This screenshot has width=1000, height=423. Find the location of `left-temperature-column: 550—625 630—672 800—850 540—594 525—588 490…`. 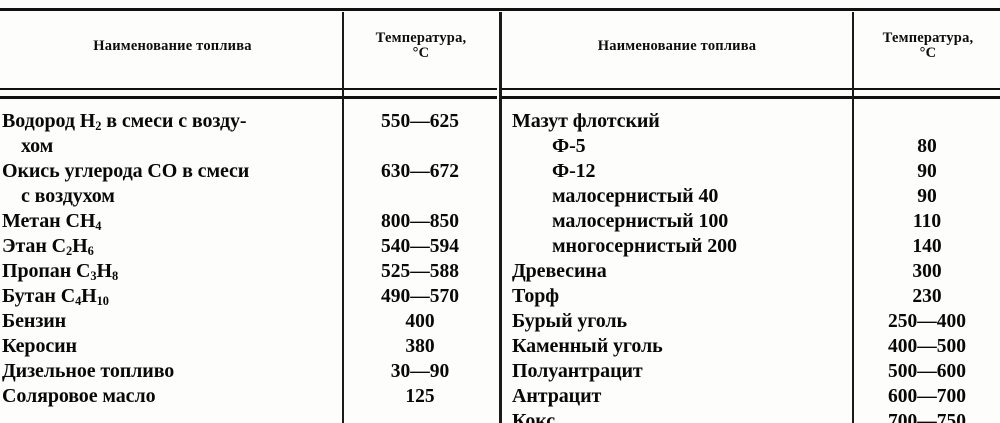

left-temperature-column: 550—625 630—672 800—850 540—594 525—588 490… is located at coordinates (420, 259).